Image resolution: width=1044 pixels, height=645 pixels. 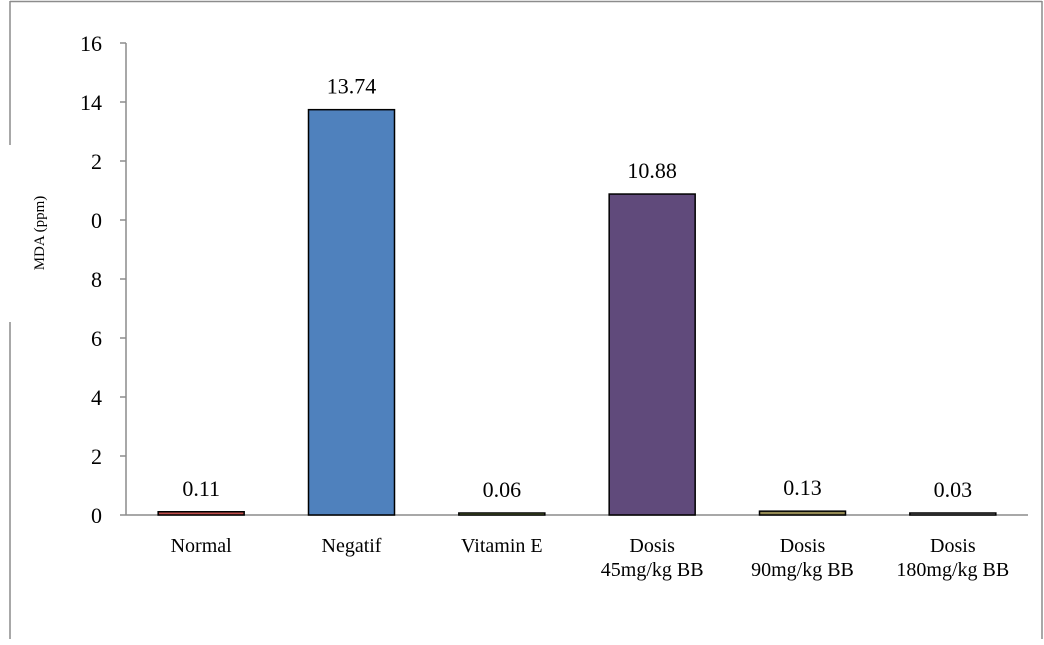 What do you see at coordinates (952, 570) in the screenshot?
I see `category-label-line: 180mg/kg BB` at bounding box center [952, 570].